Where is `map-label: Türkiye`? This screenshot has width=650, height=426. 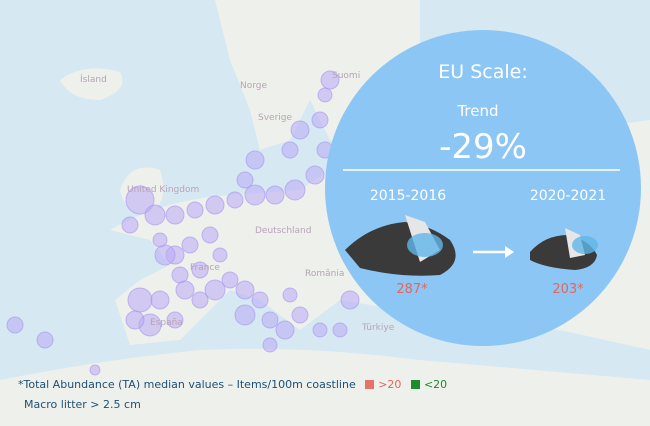
map-label: Türkiye is located at coordinates (378, 328).